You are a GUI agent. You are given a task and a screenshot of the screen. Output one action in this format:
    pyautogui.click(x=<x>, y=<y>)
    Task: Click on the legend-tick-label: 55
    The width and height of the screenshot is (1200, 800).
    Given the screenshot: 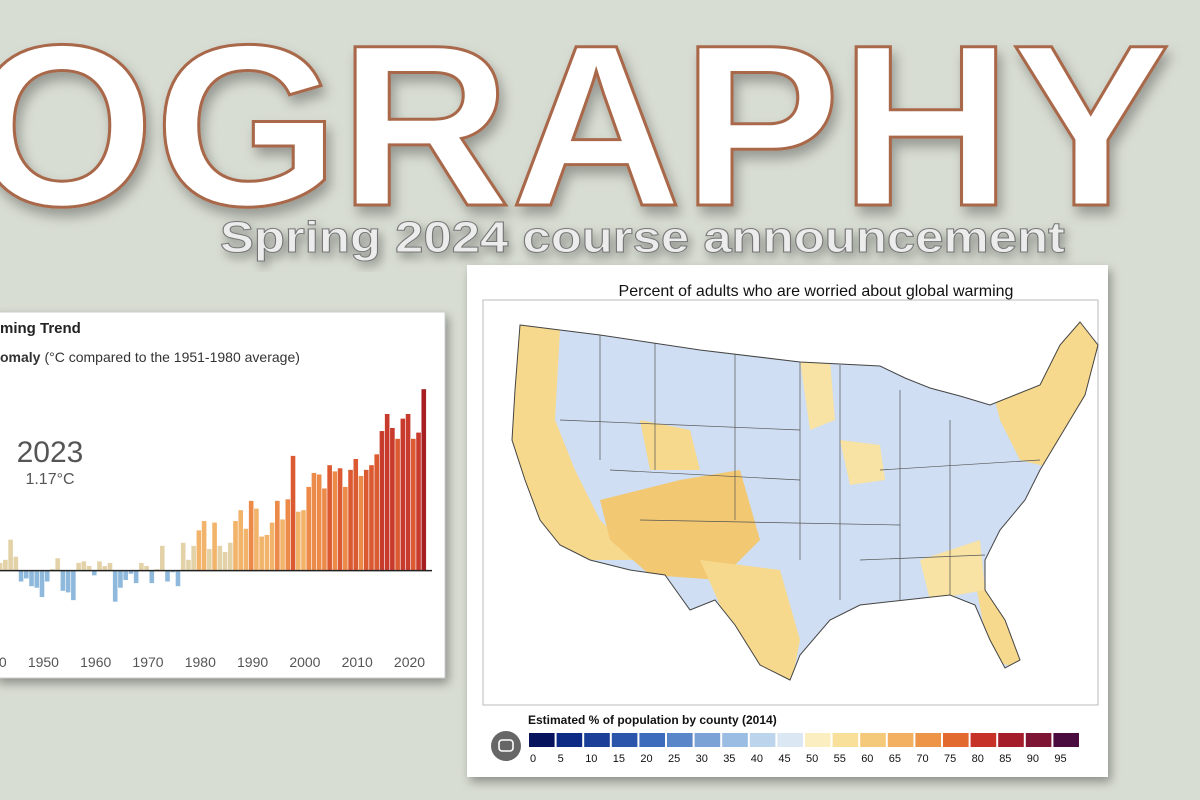 What is the action you would take?
    pyautogui.click(x=840, y=759)
    